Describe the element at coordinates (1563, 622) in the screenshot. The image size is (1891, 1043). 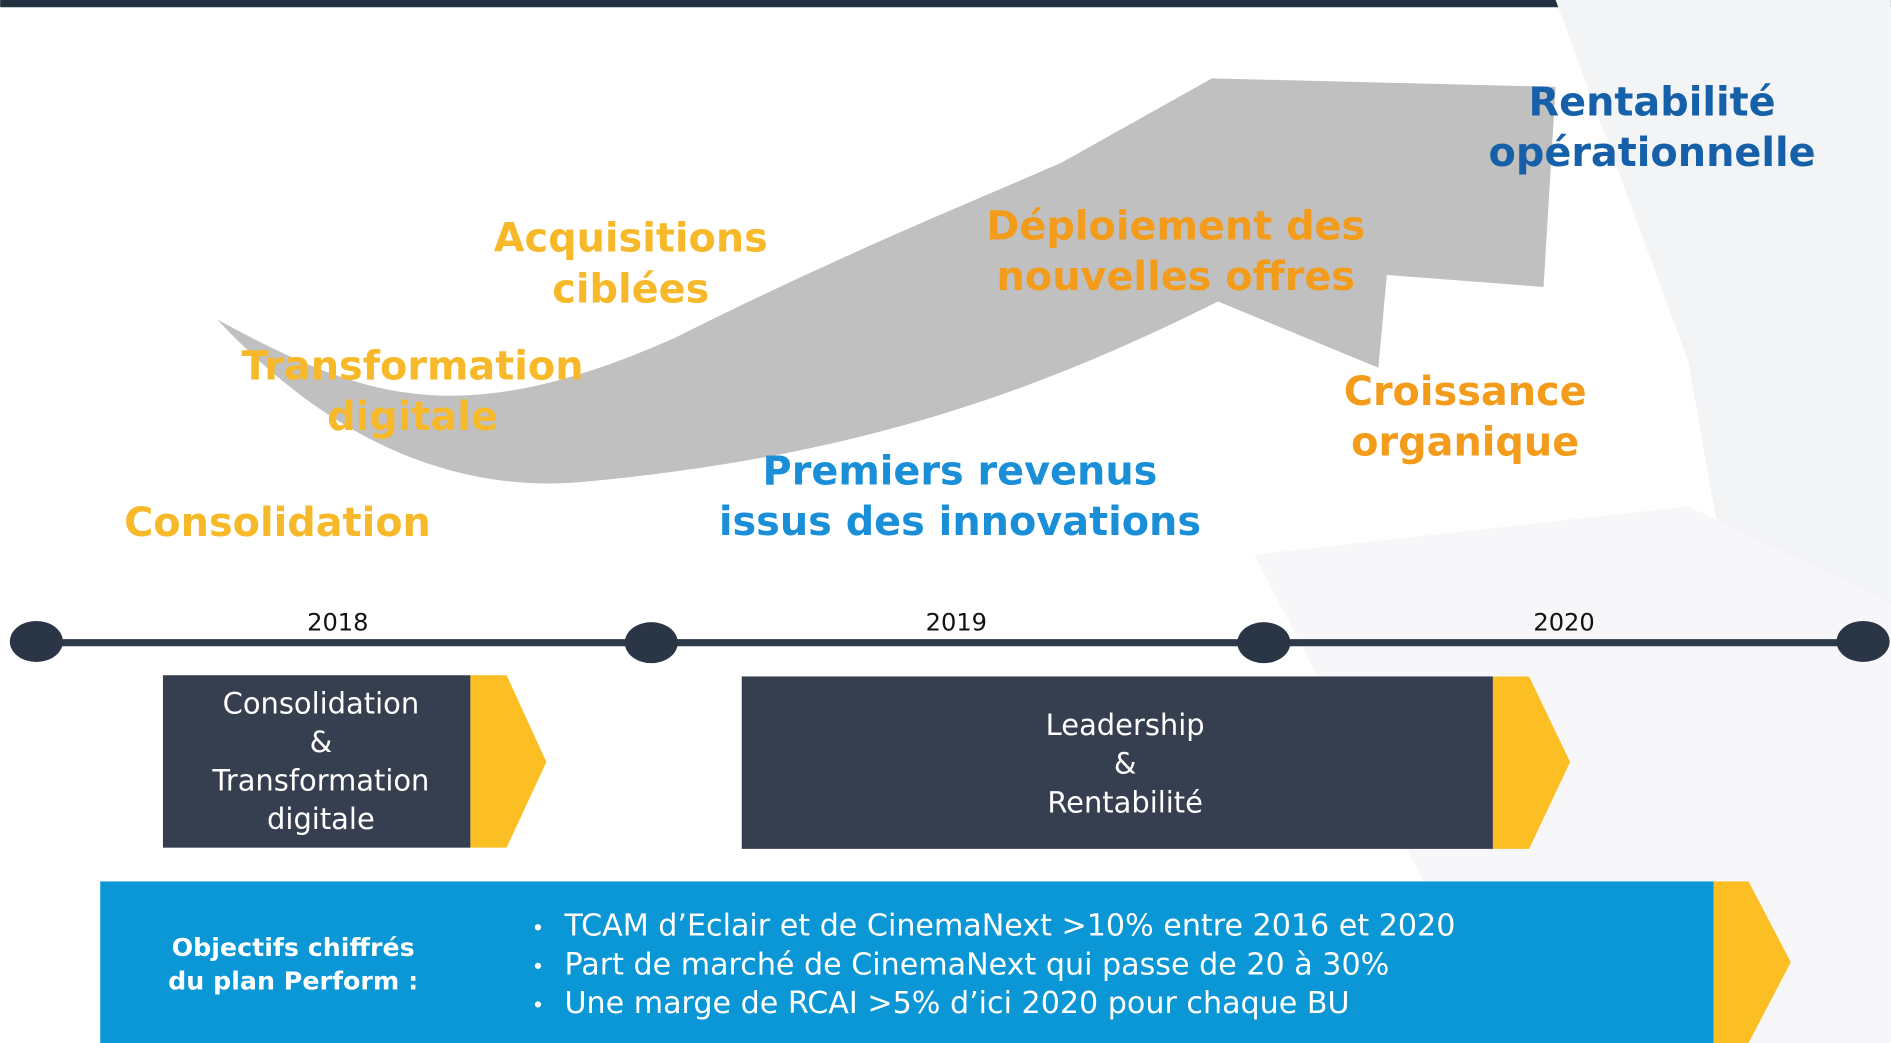
I see `year-label: 2020` at that location.